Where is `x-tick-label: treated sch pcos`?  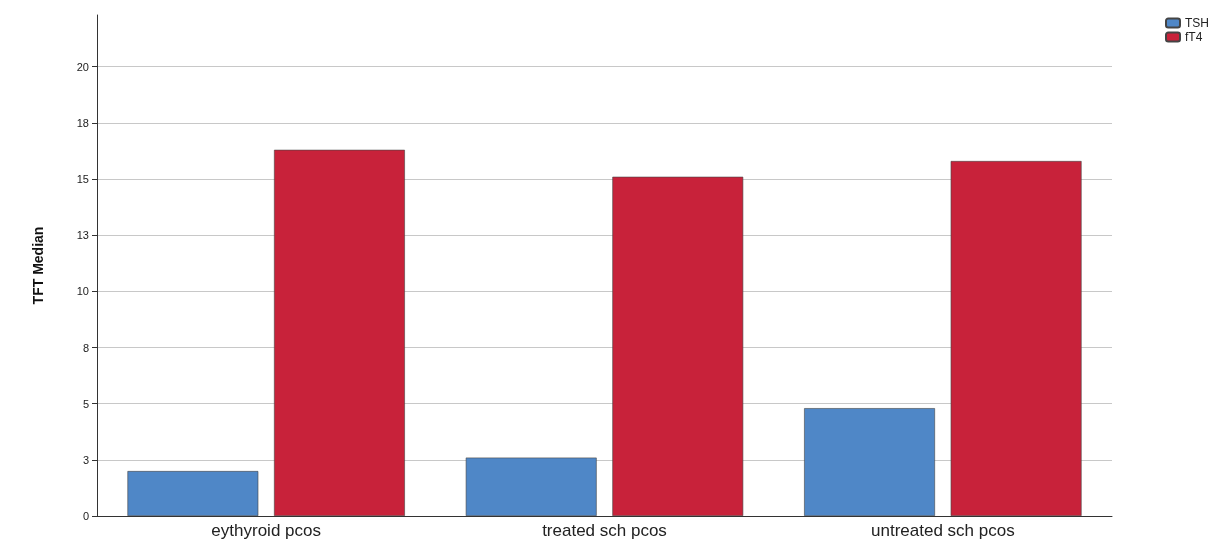 x-tick-label: treated sch pcos is located at coordinates (604, 530).